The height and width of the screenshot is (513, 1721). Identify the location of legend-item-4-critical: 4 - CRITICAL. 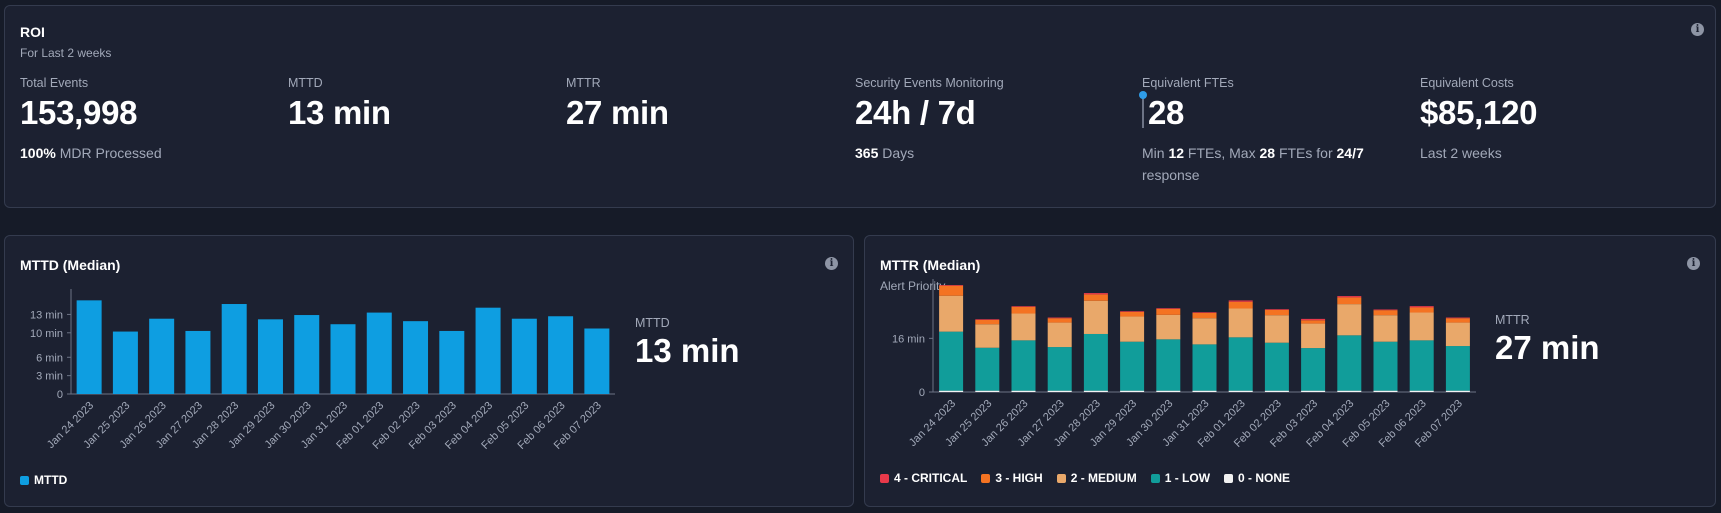
(923, 478).